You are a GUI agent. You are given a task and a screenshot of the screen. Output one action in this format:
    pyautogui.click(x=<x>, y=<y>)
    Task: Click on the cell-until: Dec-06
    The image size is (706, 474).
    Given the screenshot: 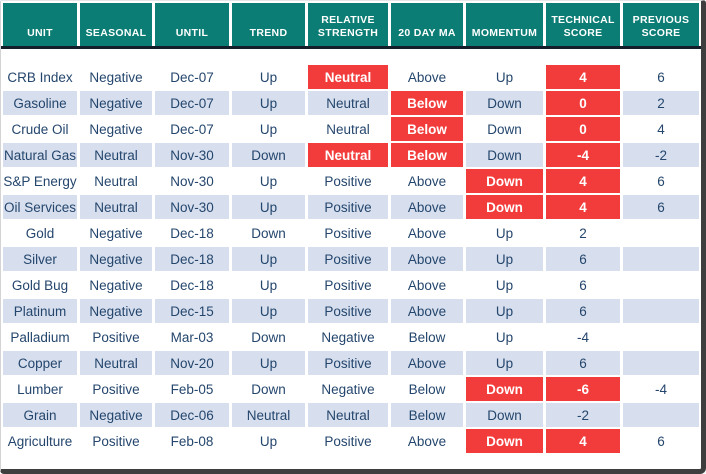 What is the action you would take?
    pyautogui.click(x=192, y=415)
    